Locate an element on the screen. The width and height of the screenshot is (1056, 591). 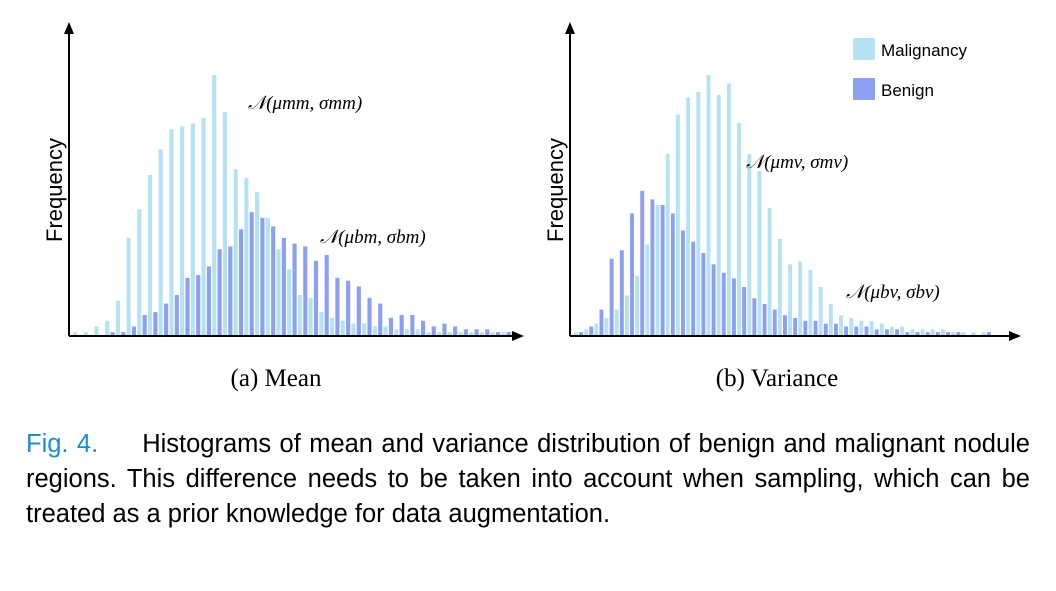
mean-x-axis-arrow is located at coordinates (518, 336).